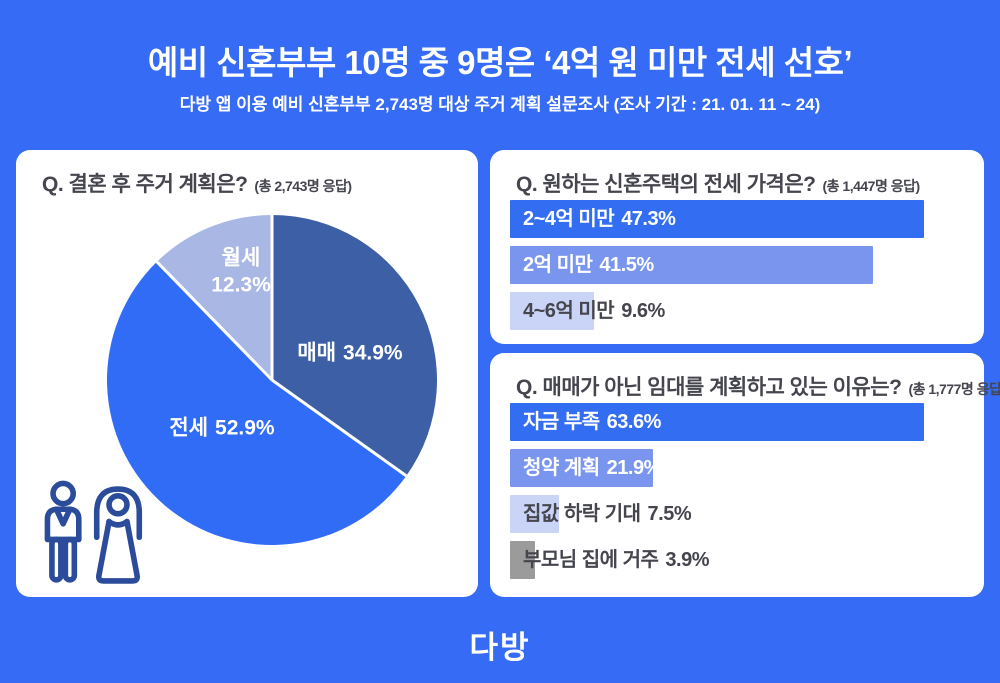 The image size is (1000, 683). What do you see at coordinates (717, 560) in the screenshot?
I see `bar-row-live-with-parents: 부모님 집에 거주 3.9%` at bounding box center [717, 560].